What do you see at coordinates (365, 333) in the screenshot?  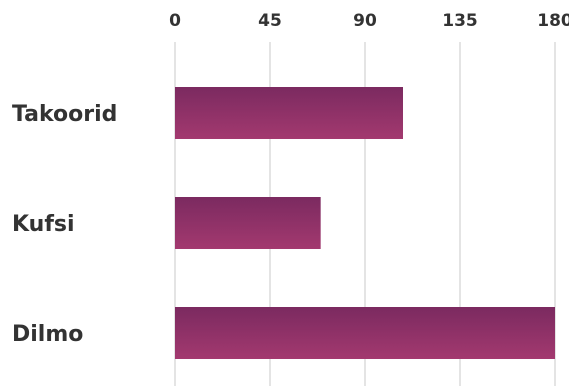 I see `bar-dilmo` at bounding box center [365, 333].